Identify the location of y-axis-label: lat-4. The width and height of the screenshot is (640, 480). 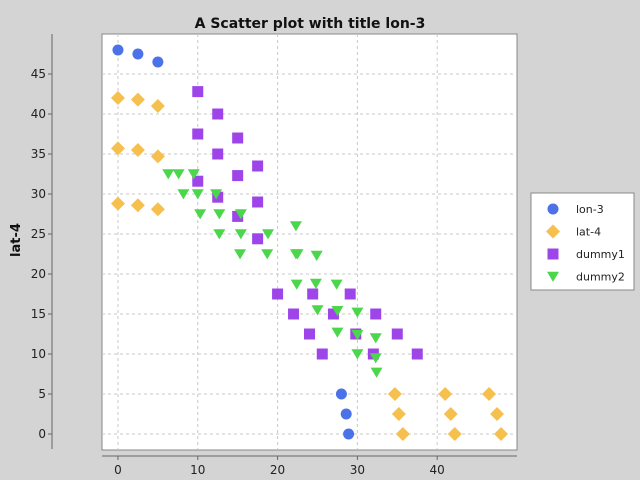
(16, 240).